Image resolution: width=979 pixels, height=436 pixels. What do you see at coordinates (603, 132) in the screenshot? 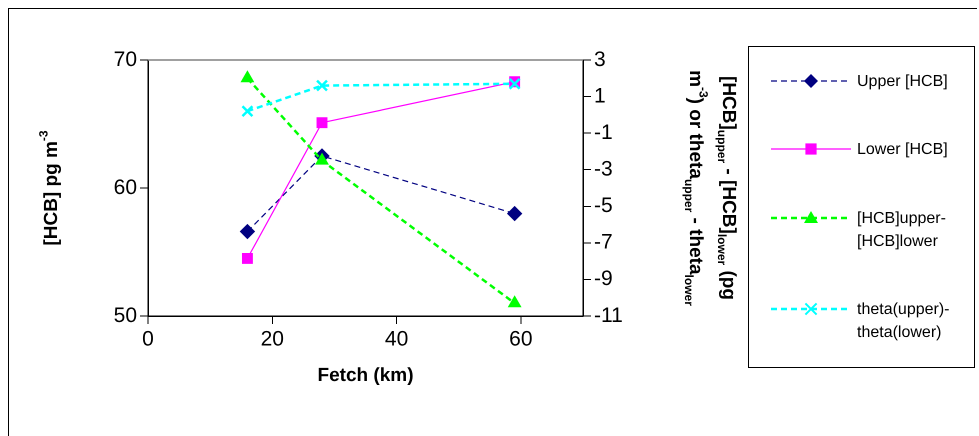
I see `y2-tick-label: -1` at bounding box center [603, 132].